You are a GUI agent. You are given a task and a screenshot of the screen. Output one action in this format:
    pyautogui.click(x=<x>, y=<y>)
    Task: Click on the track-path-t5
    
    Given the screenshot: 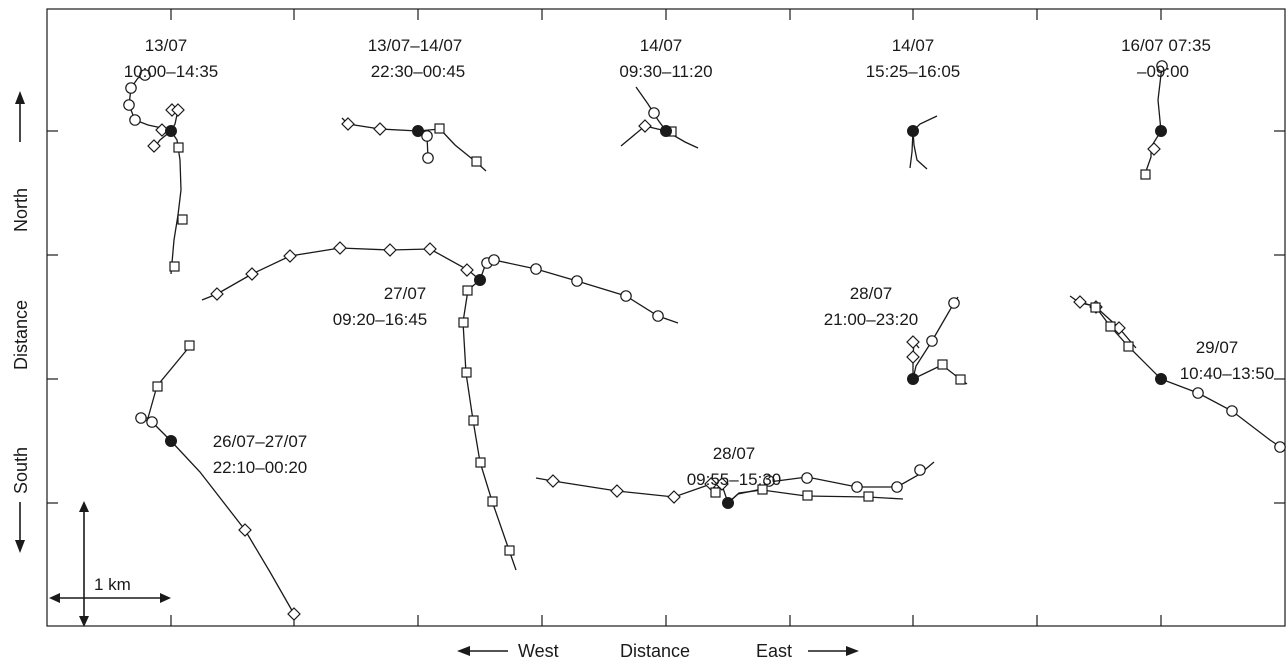 What is the action you would take?
    pyautogui.click(x=1153, y=120)
    